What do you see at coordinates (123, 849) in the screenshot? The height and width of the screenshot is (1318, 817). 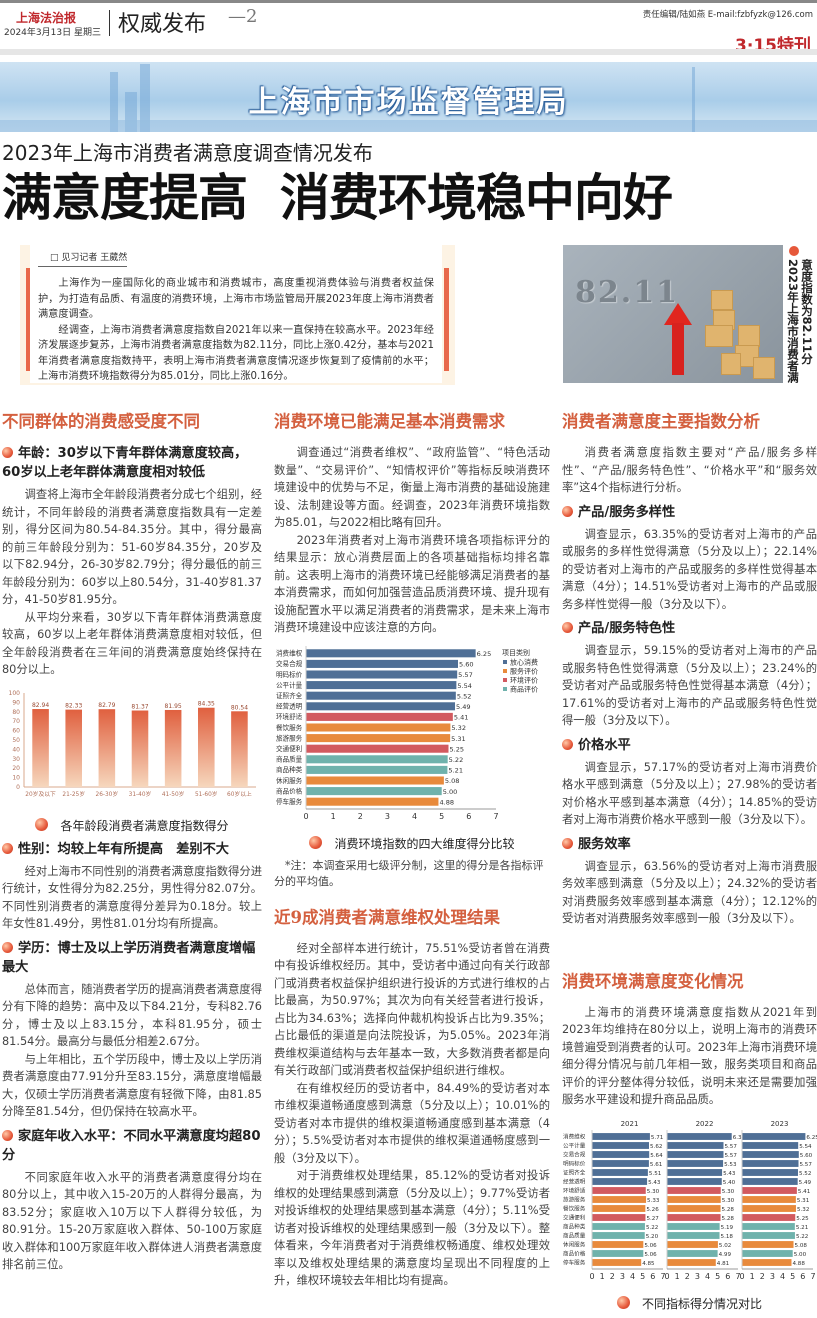 I see `subsection-heading-text: 性别：均较上年有所提高 差别不大` at bounding box center [123, 849].